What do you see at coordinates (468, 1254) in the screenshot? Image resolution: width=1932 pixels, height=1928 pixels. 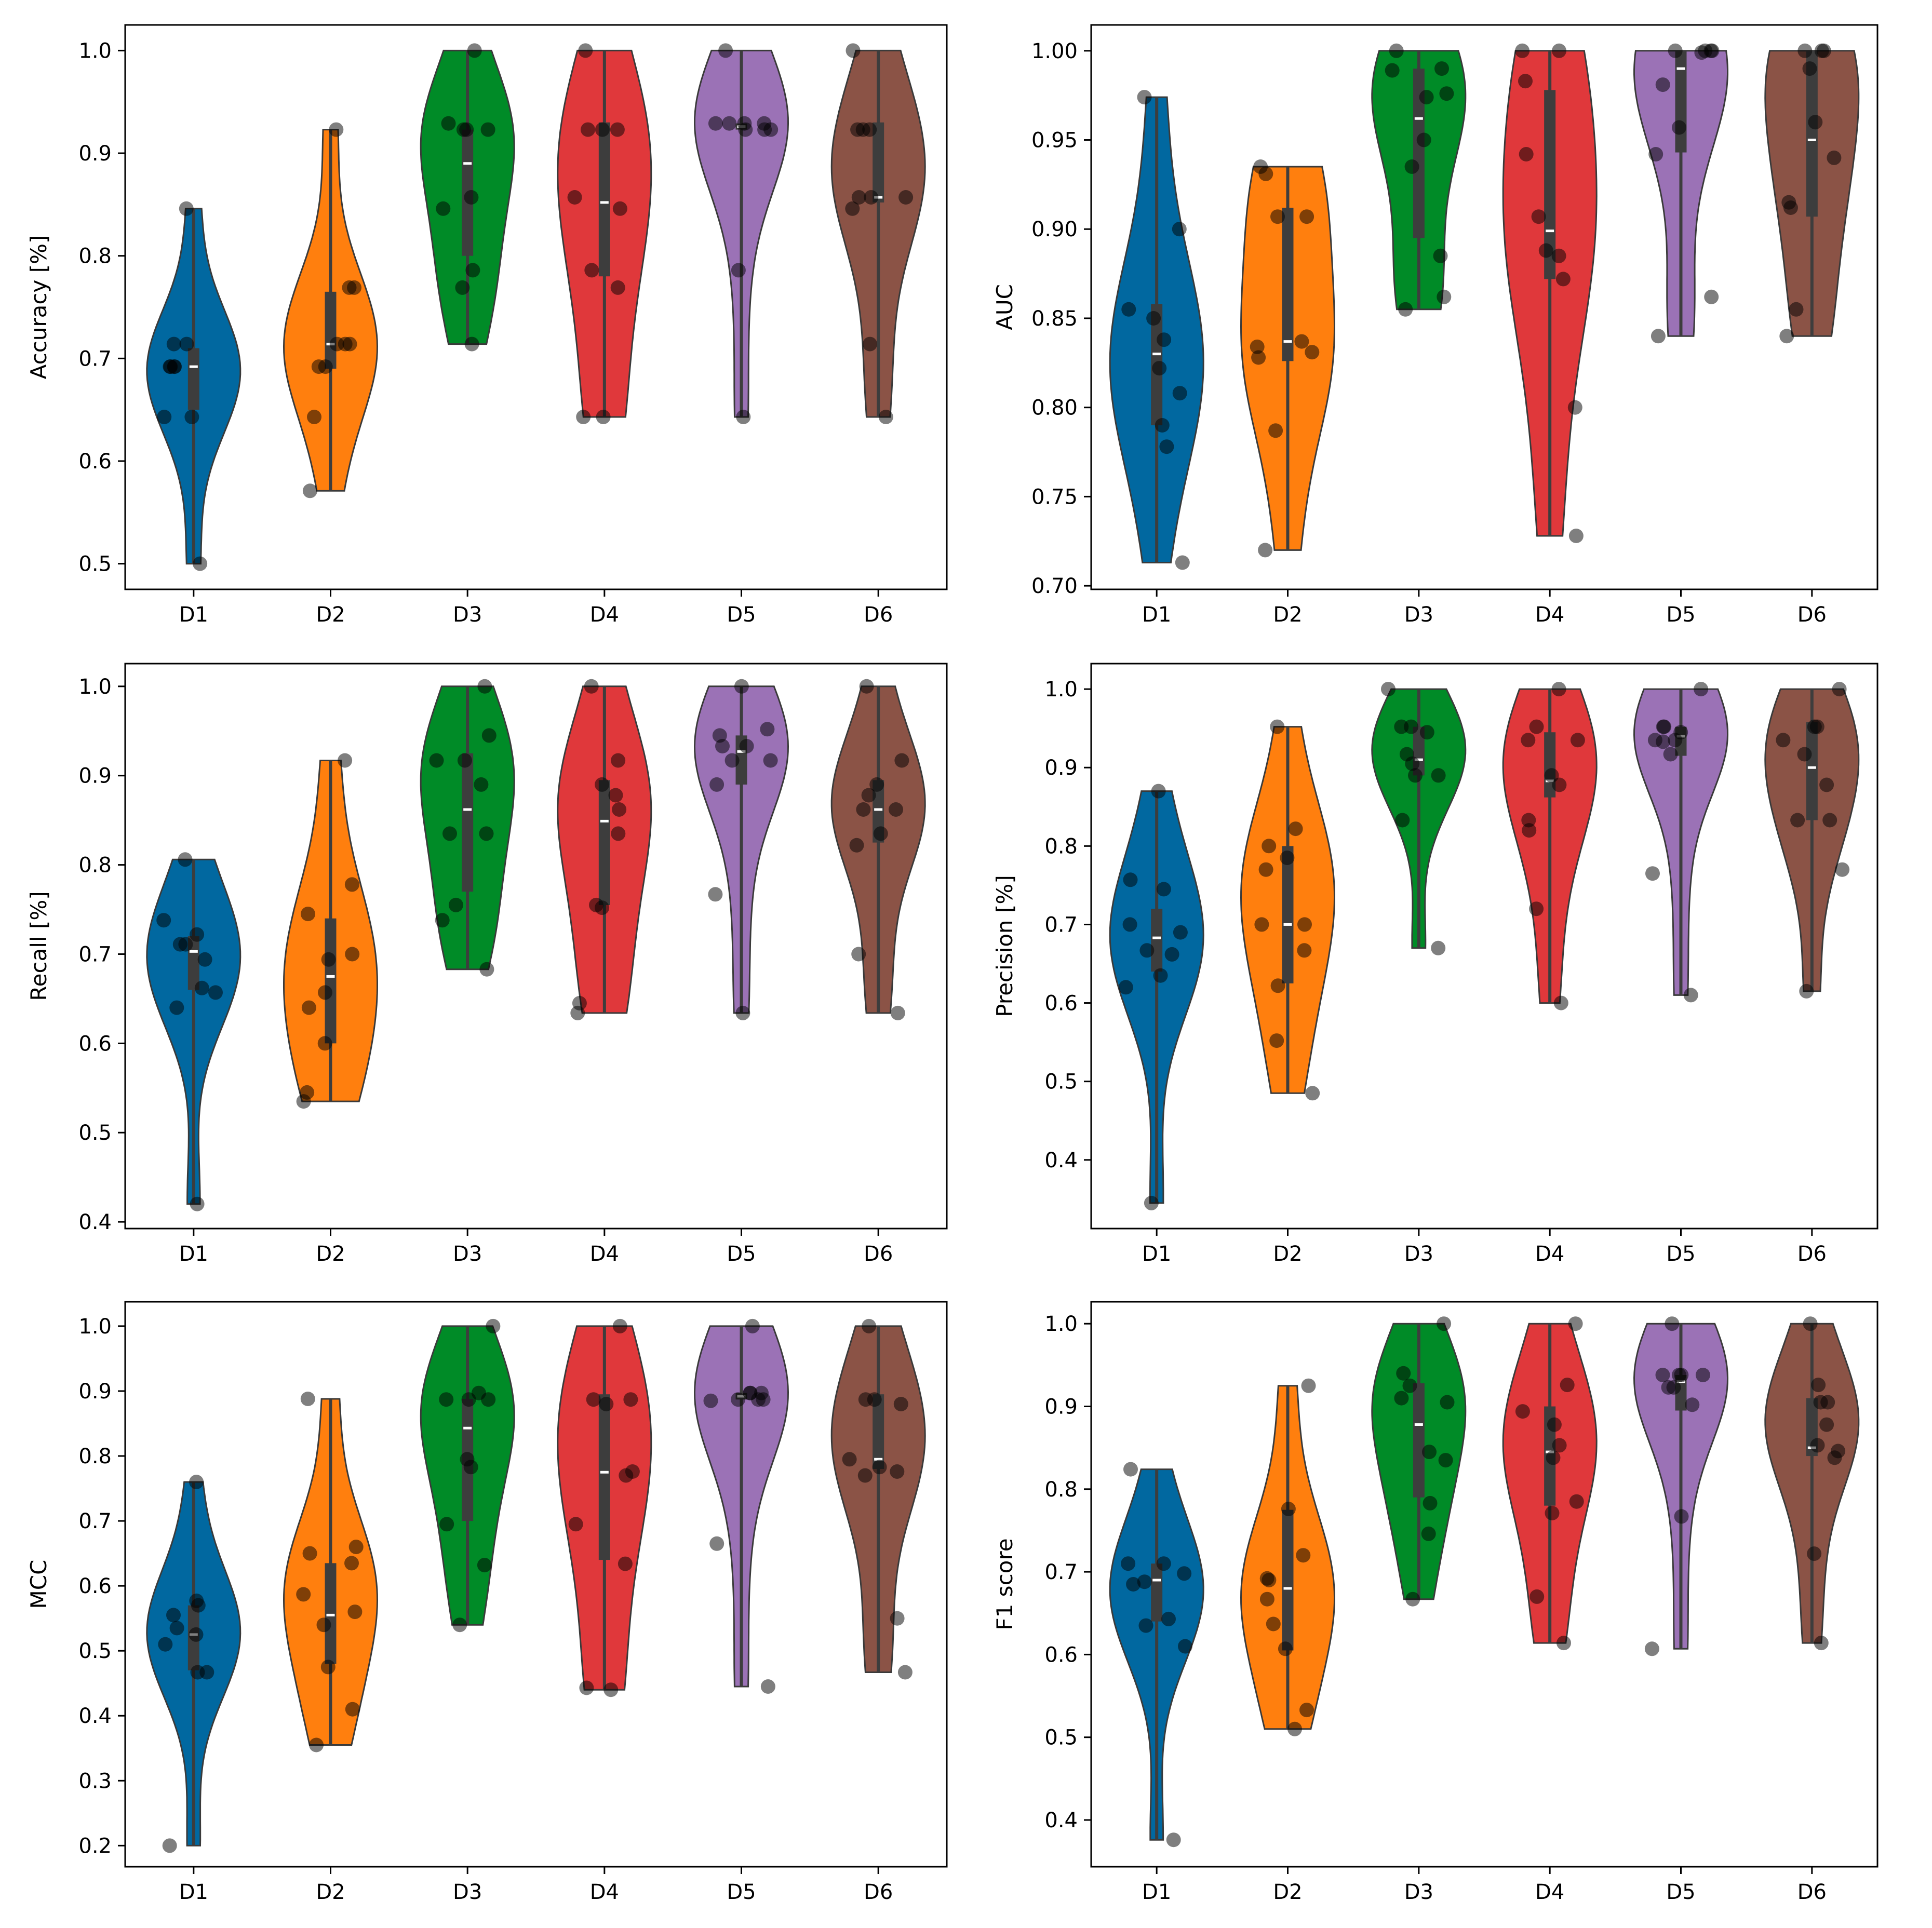 I see `x-tick-label: D3` at bounding box center [468, 1254].